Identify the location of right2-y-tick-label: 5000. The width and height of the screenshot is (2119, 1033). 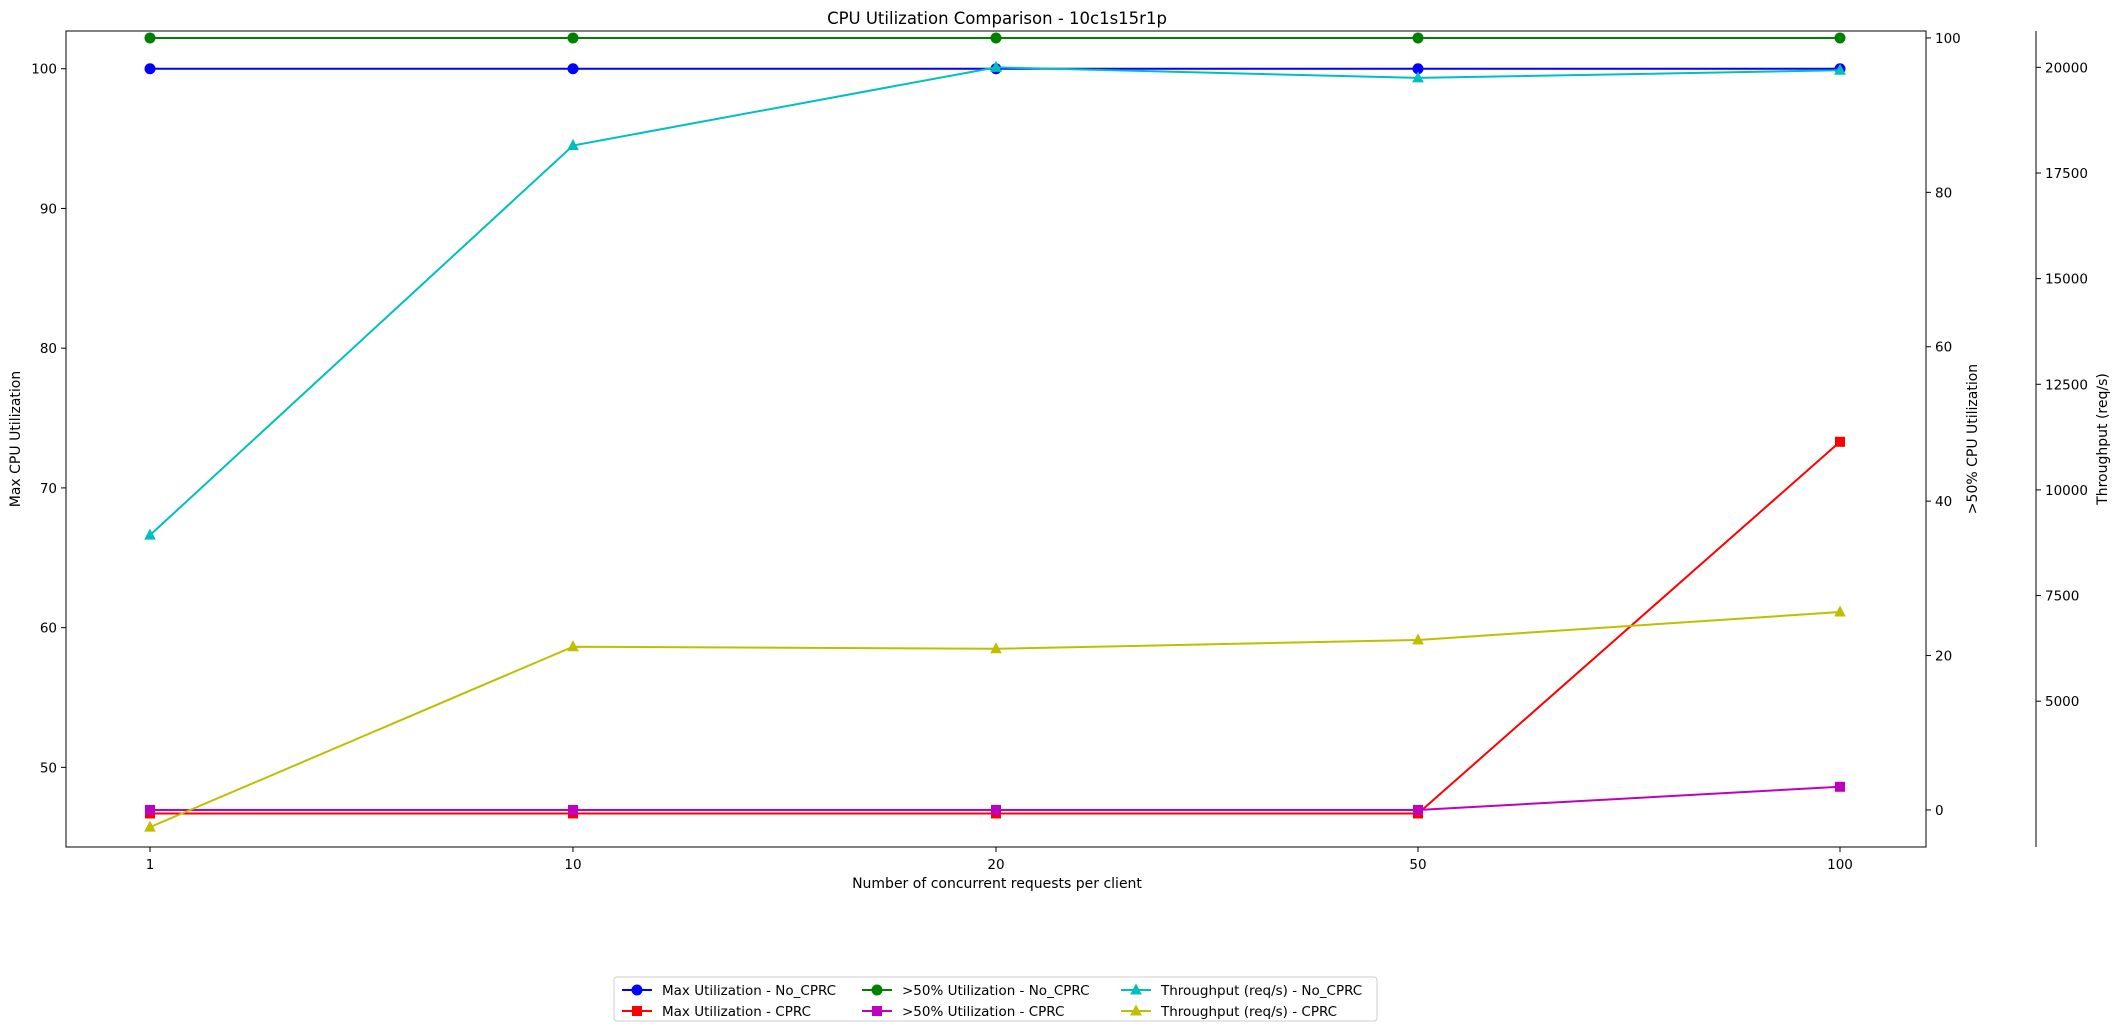
(2062, 702).